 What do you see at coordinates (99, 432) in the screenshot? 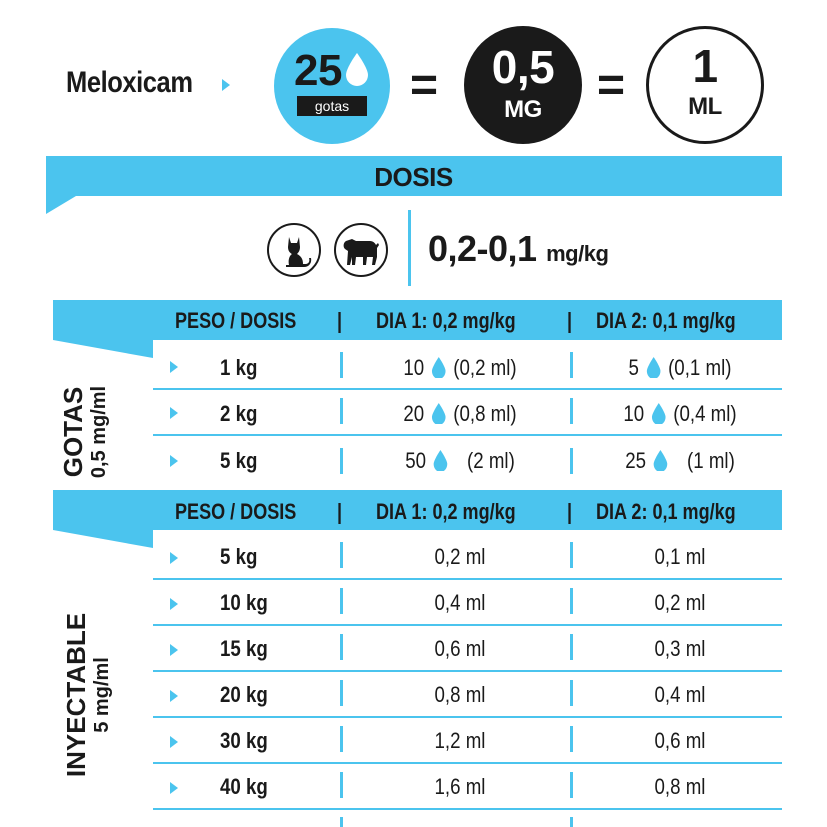
I see `gotas-concentration: 0,5 mg/ml` at bounding box center [99, 432].